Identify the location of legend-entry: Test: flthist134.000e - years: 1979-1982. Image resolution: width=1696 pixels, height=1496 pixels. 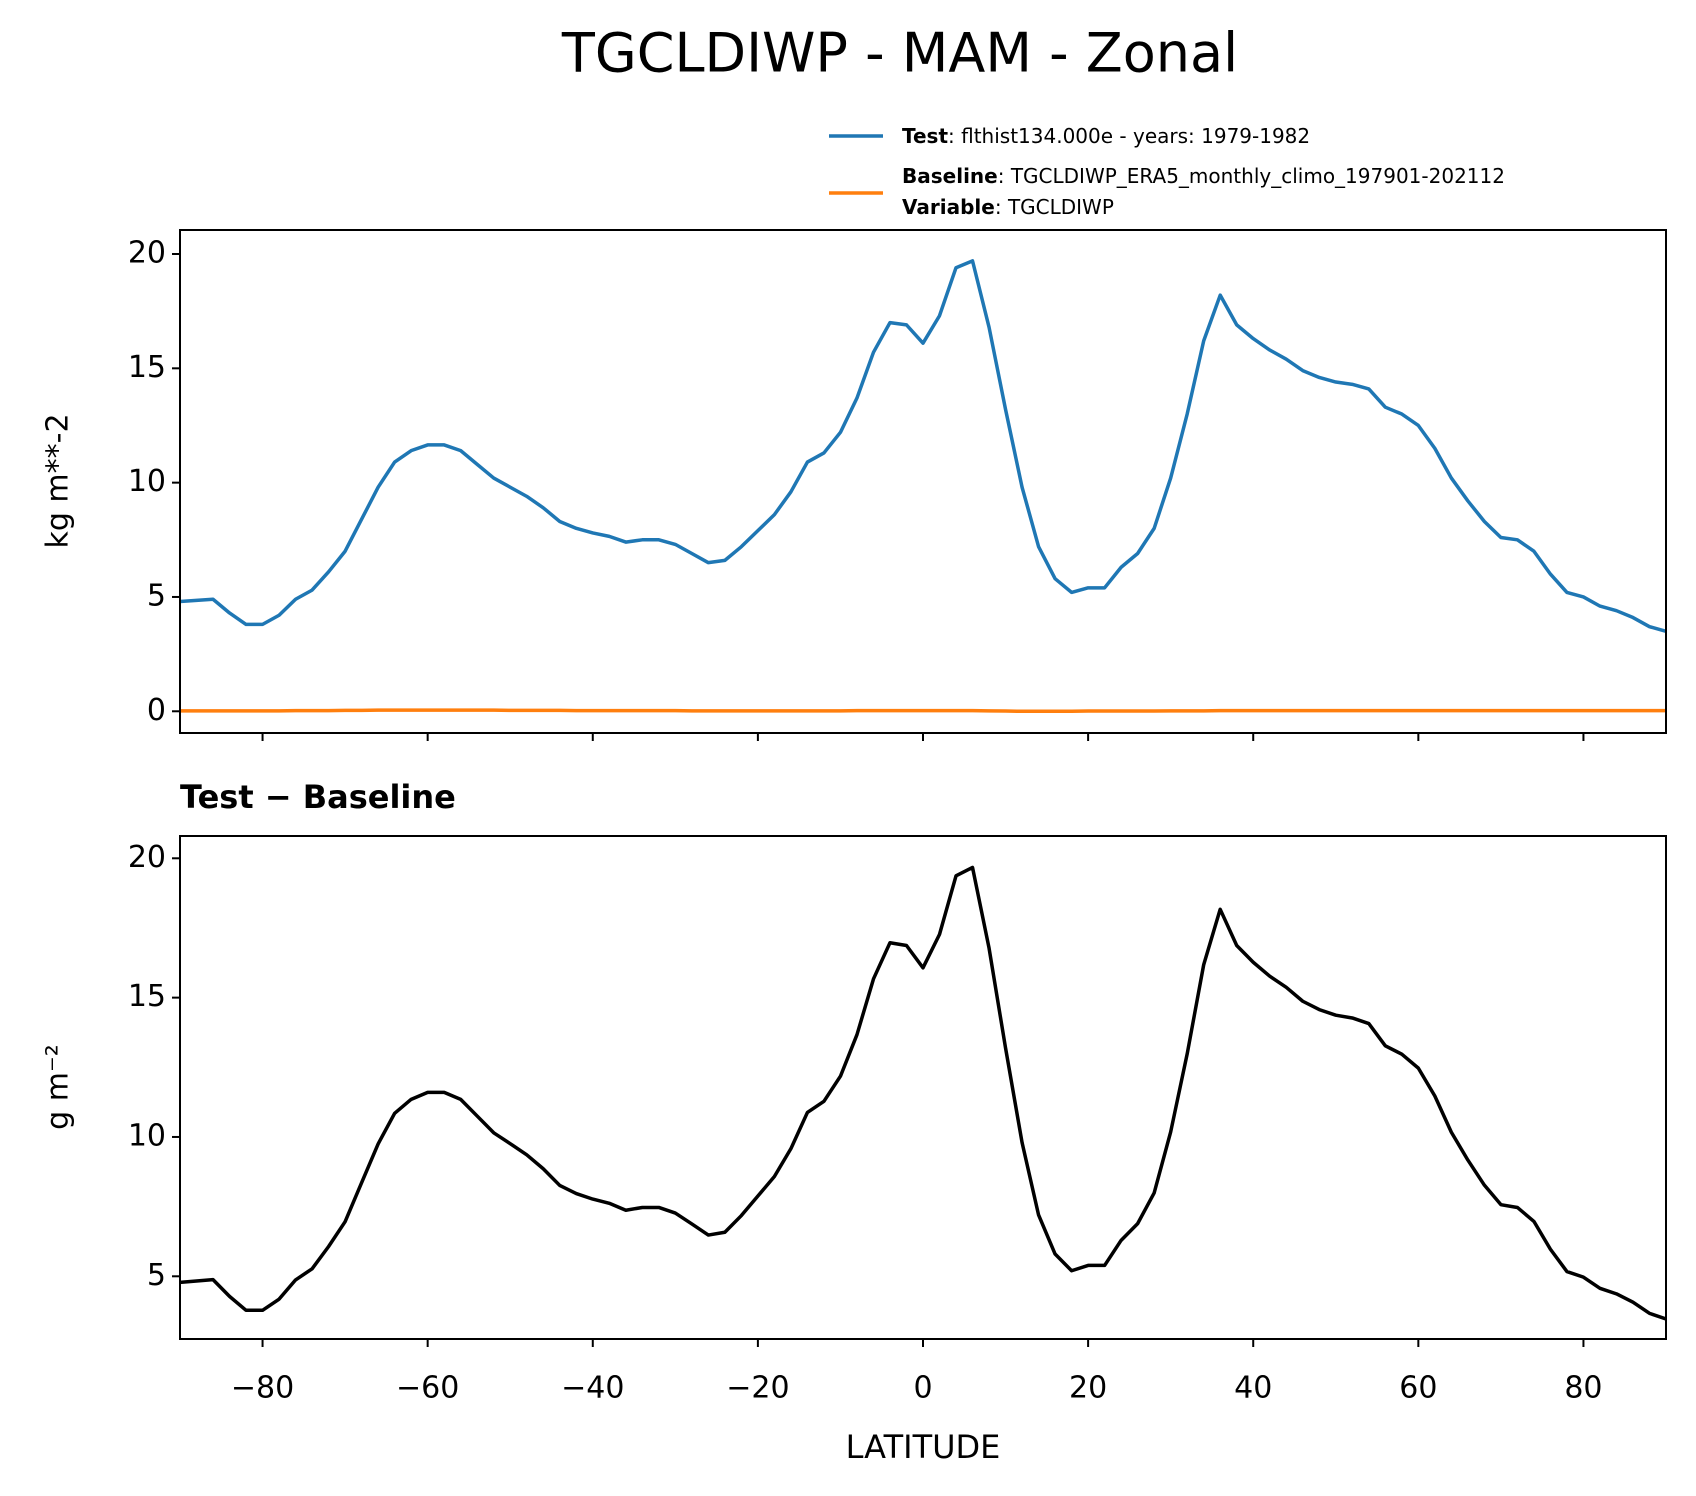
(1106, 136).